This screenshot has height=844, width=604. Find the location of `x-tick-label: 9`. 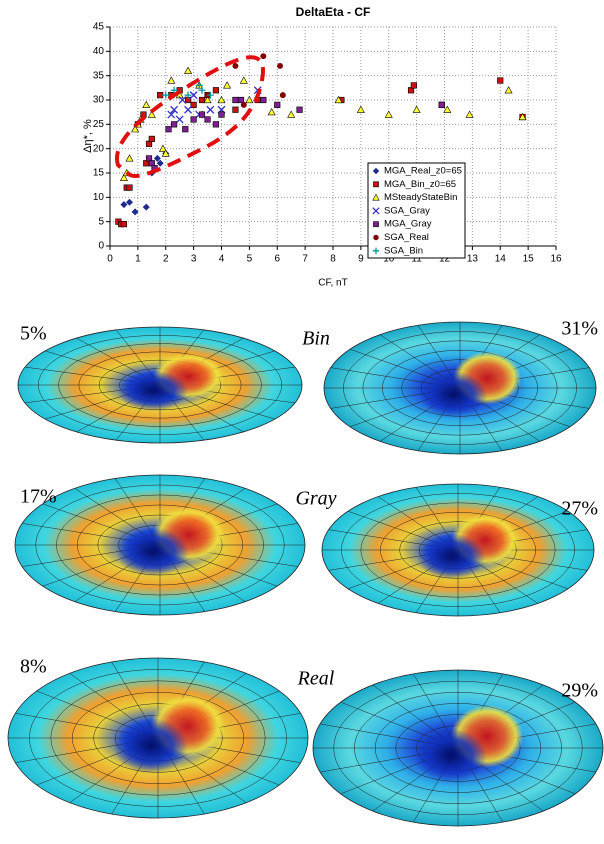

x-tick-label: 9 is located at coordinates (361, 259).